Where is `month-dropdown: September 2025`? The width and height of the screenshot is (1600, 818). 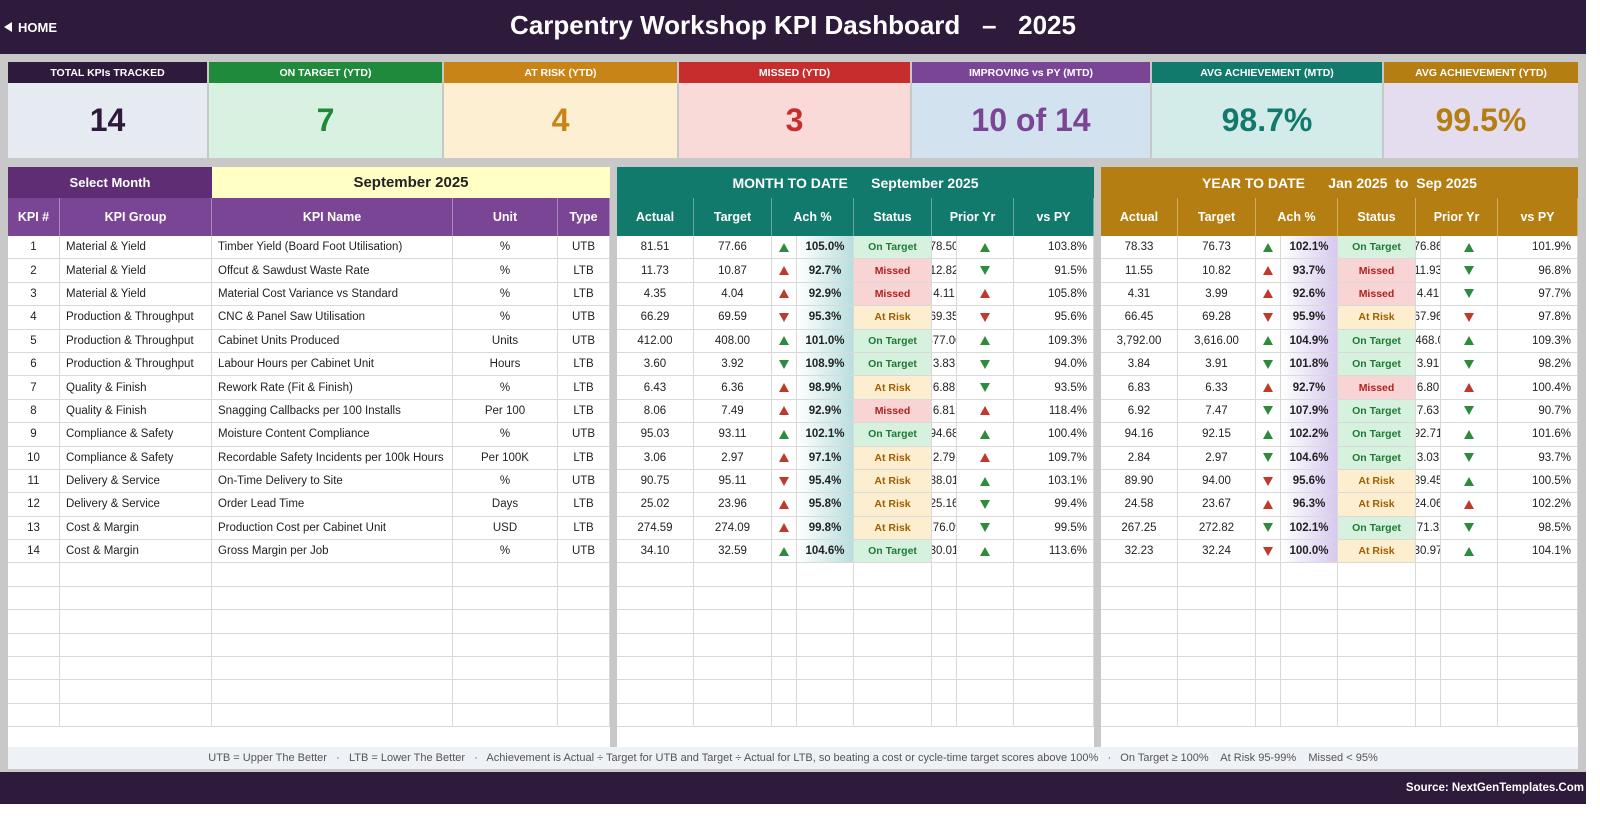 month-dropdown: September 2025 is located at coordinates (411, 182).